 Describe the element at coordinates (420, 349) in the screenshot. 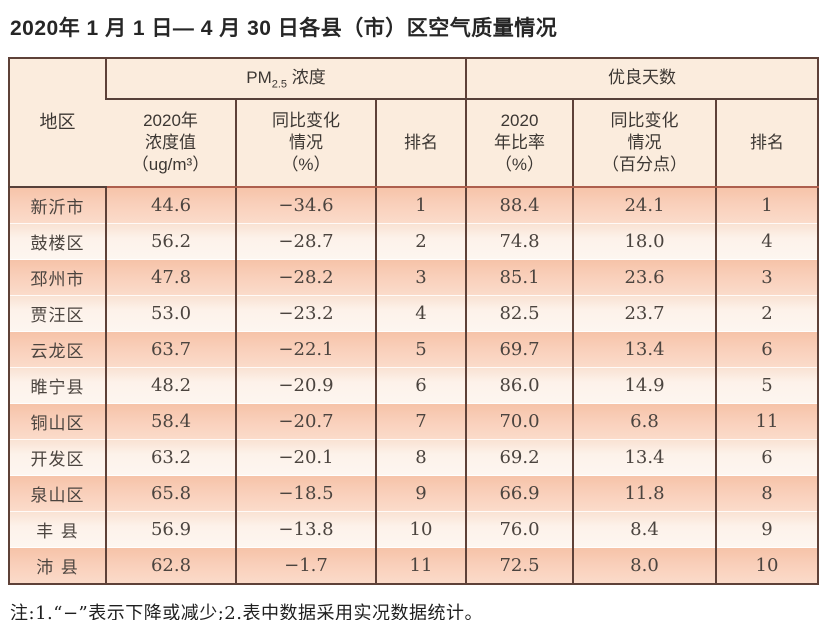

I see `pm-rank-cell: 5` at that location.